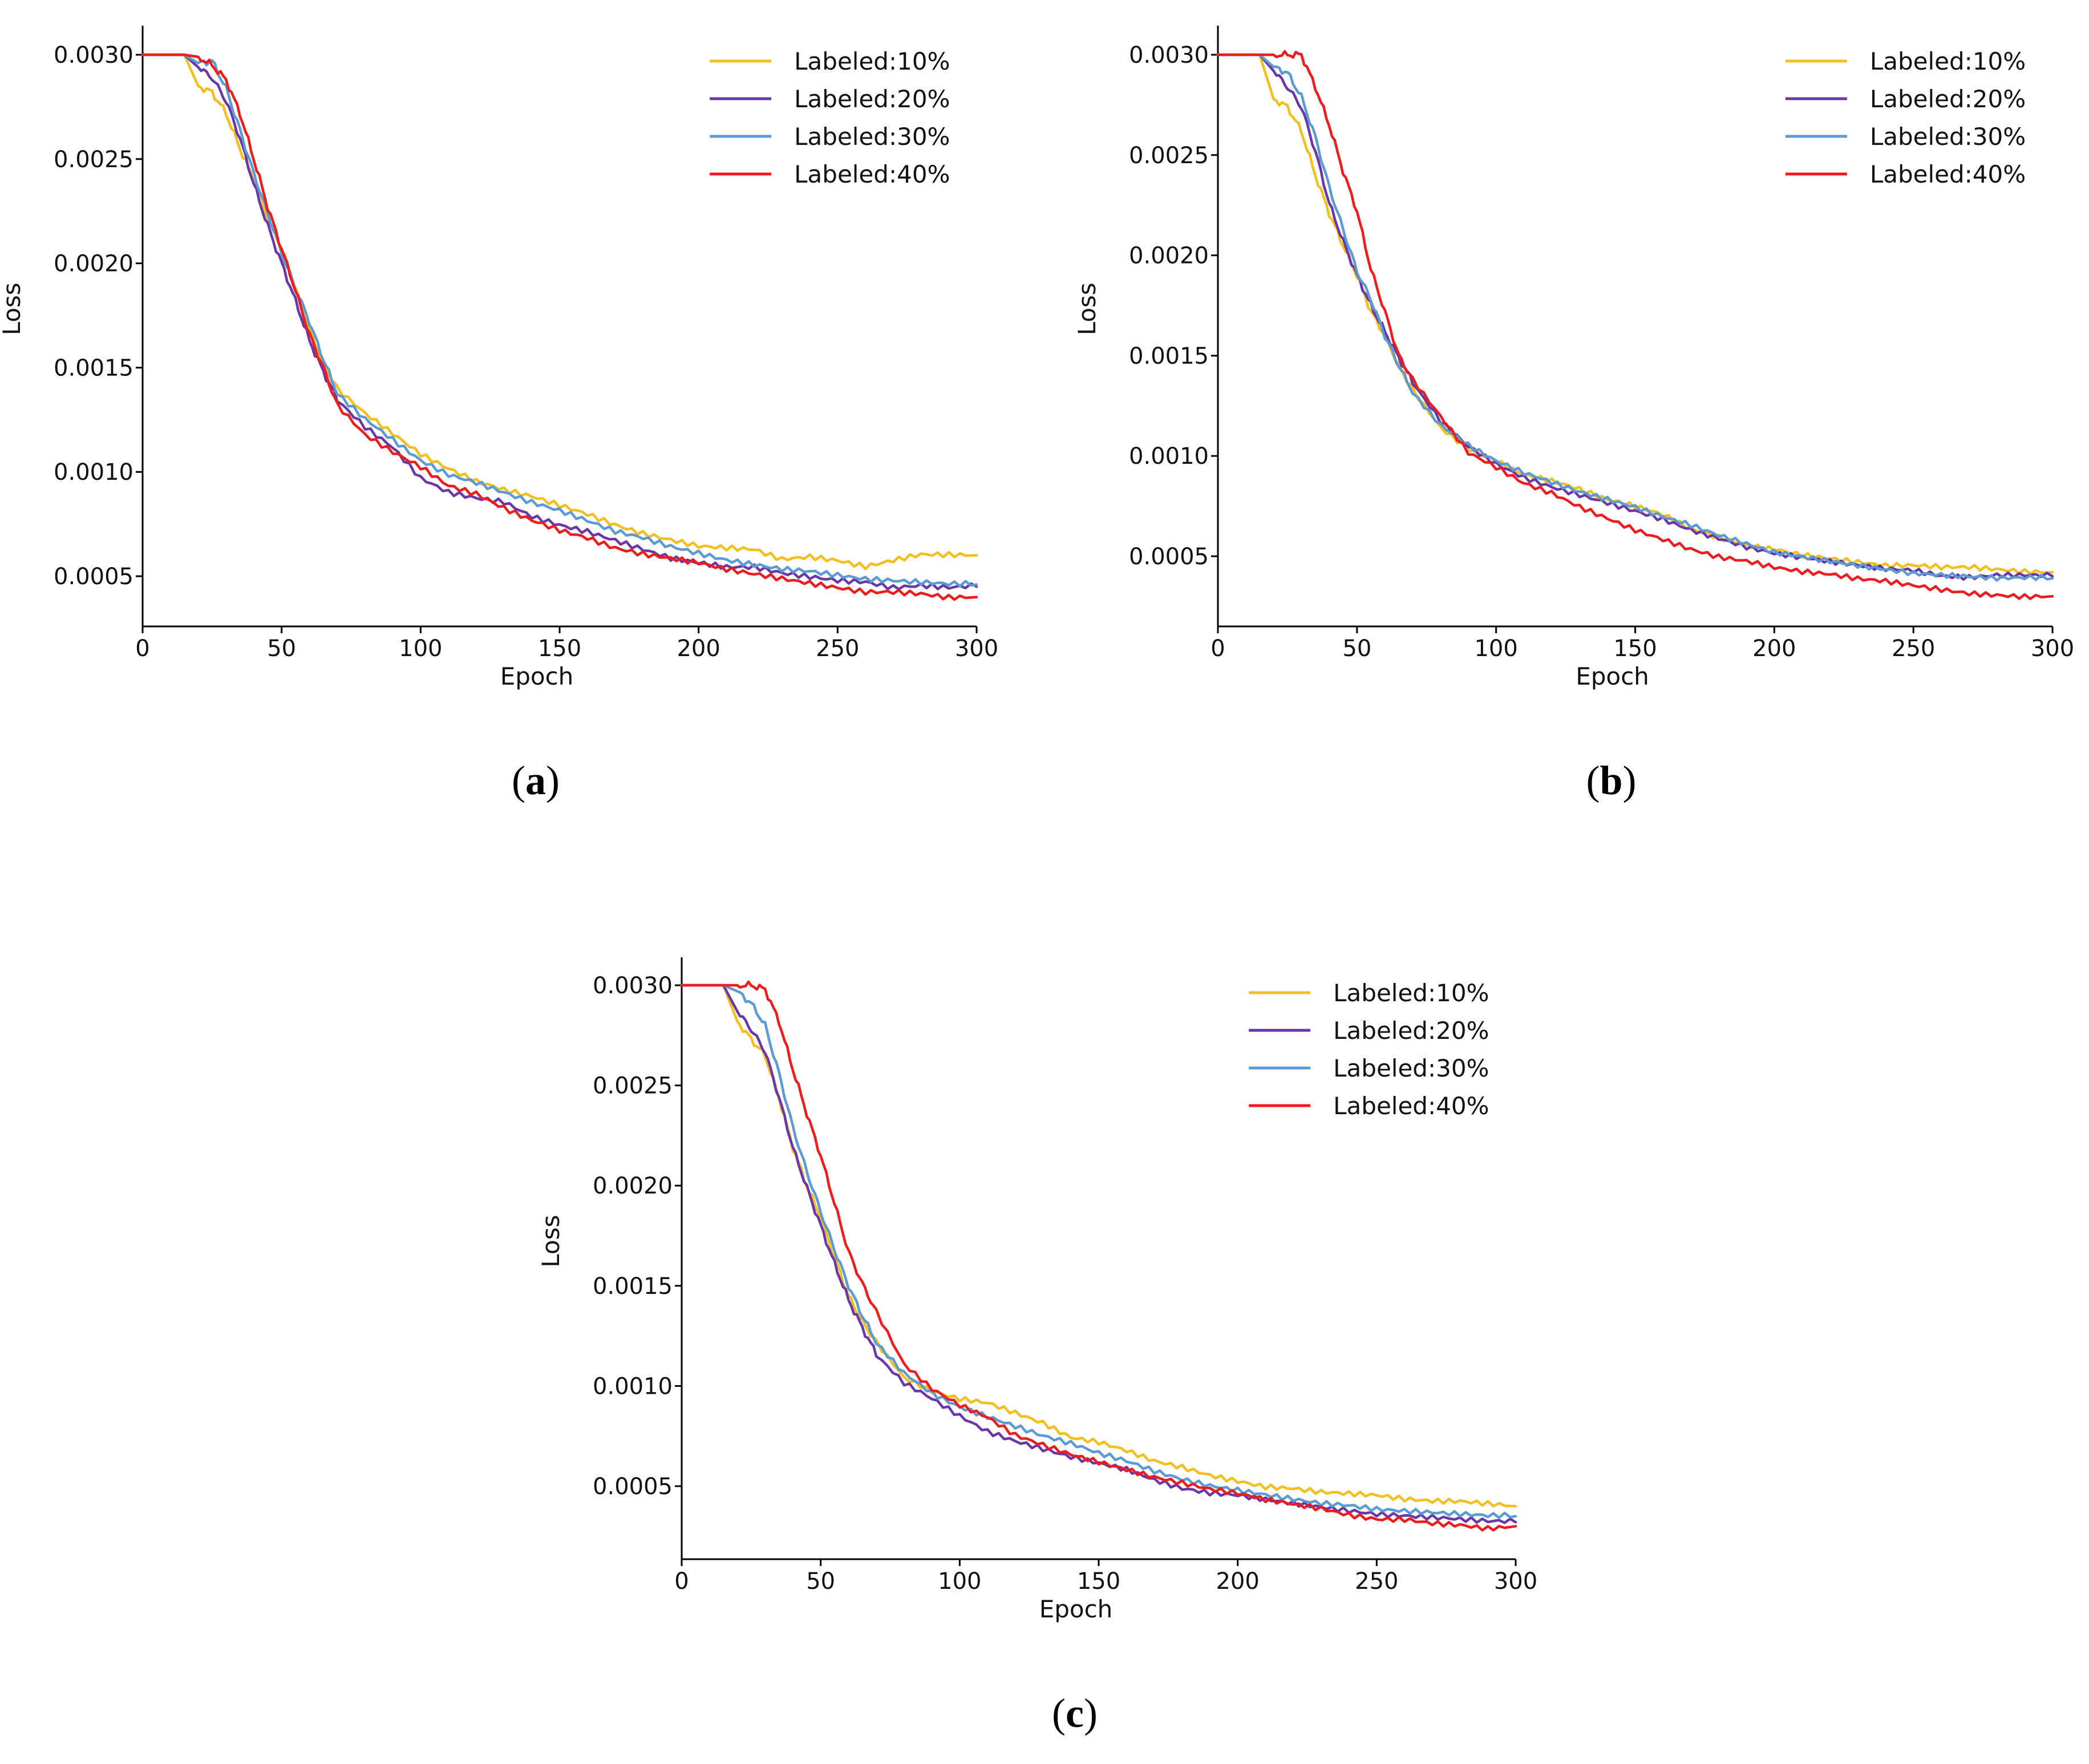 The height and width of the screenshot is (1764, 2089). I want to click on x-tick-label-b: 0, so click(1218, 649).